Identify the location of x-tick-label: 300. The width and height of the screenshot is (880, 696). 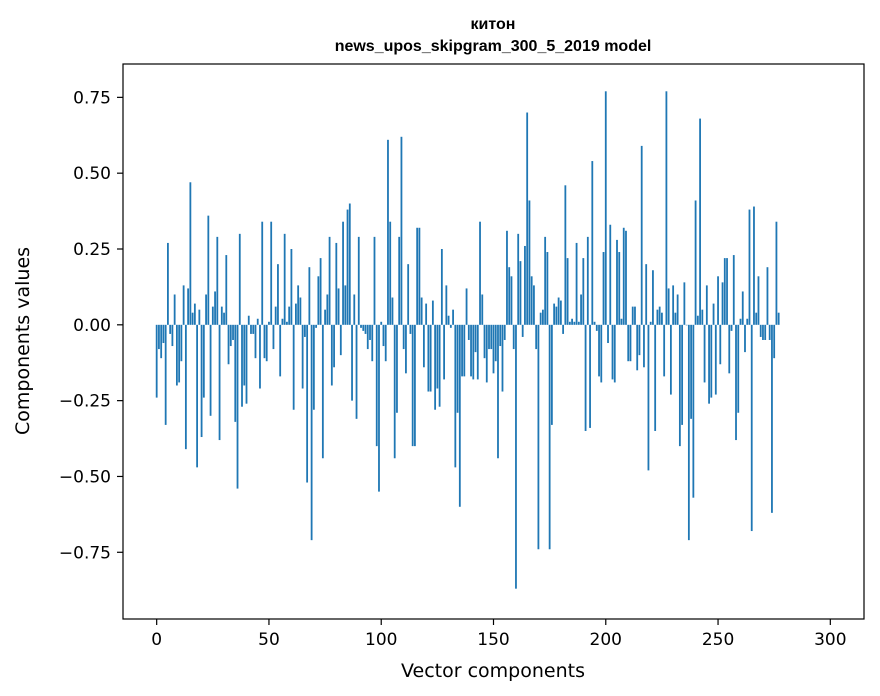
(830, 640).